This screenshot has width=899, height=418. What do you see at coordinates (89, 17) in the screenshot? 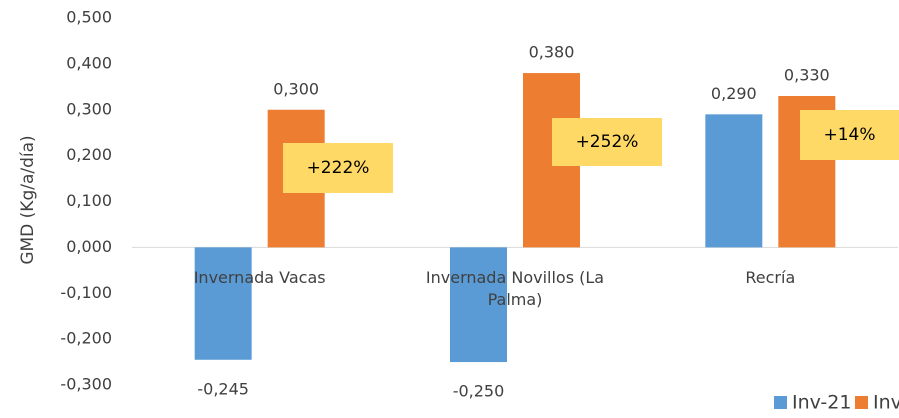
I see `y-tick-label: 0,500` at bounding box center [89, 17].